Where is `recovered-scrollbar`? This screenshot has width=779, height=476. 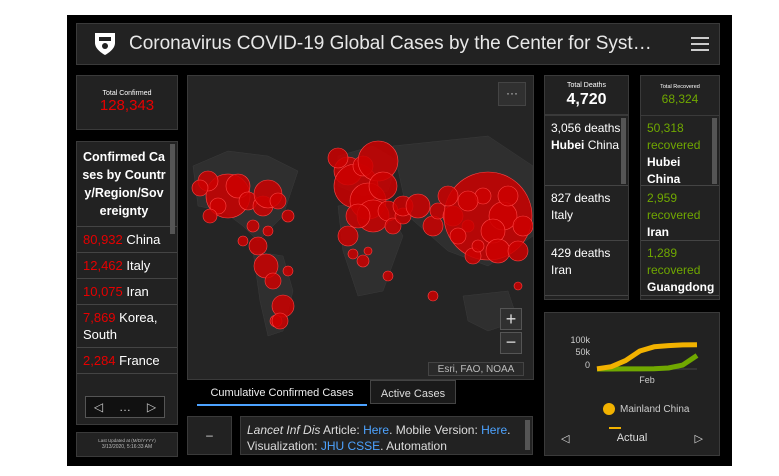 recovered-scrollbar is located at coordinates (714, 151).